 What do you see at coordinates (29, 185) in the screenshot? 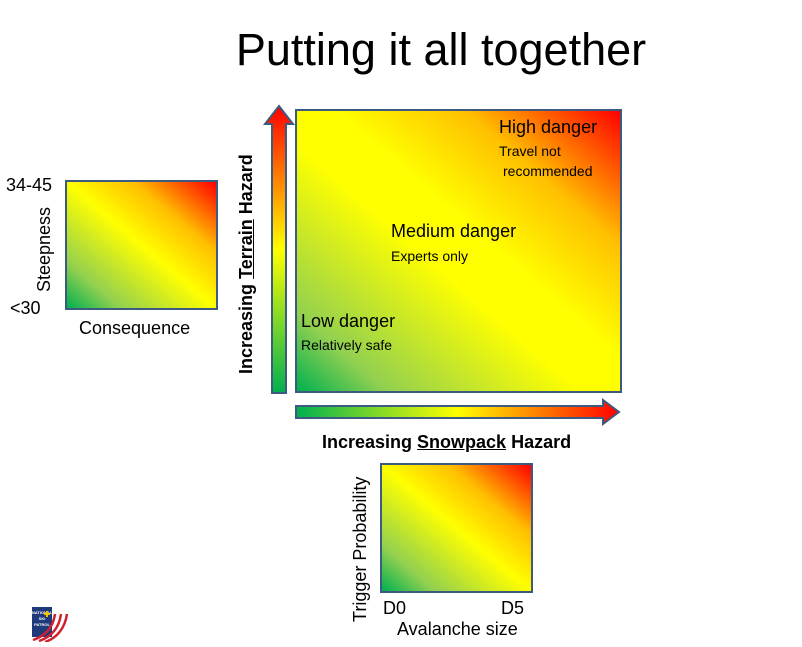
I see `steepness-high-label: 34-45` at bounding box center [29, 185].